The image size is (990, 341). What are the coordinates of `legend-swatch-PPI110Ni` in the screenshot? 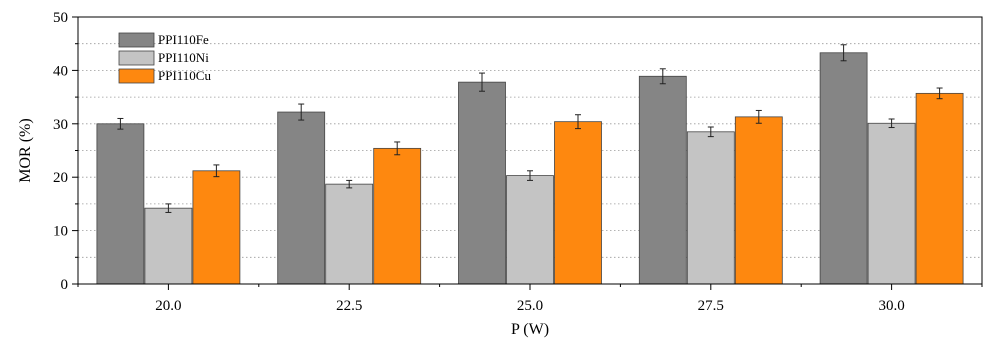 It's located at (136, 58).